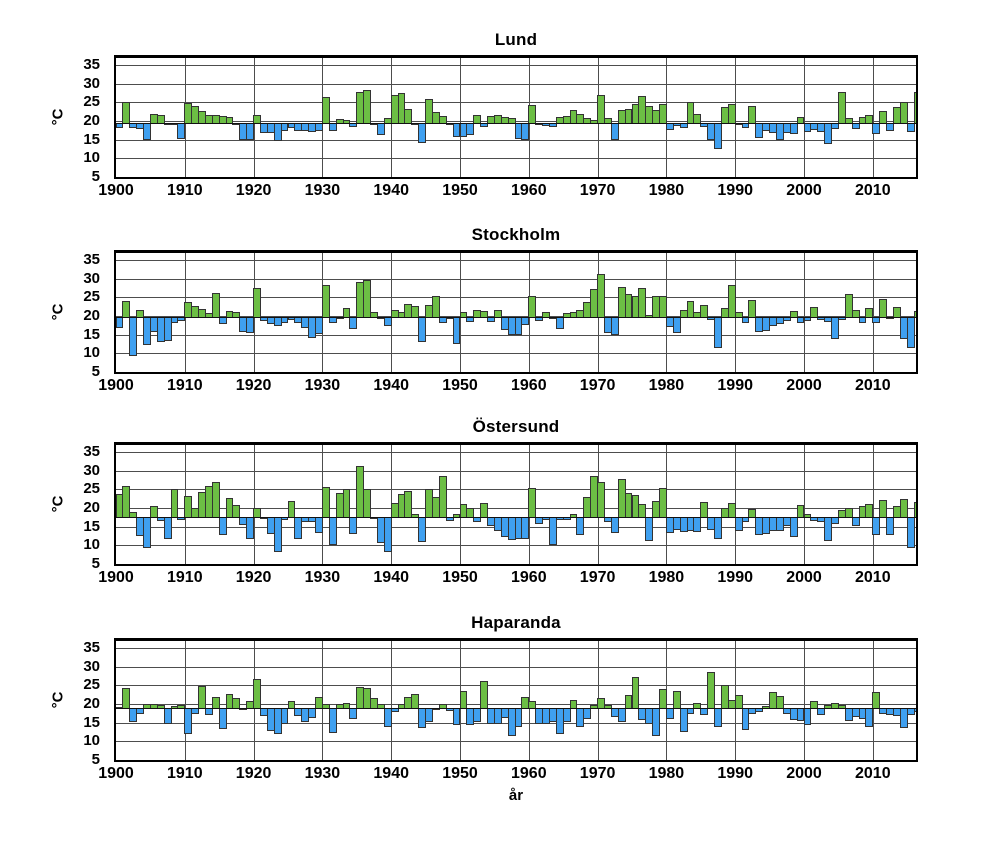  Describe the element at coordinates (731, 510) in the screenshot. I see `bar-1989` at that location.